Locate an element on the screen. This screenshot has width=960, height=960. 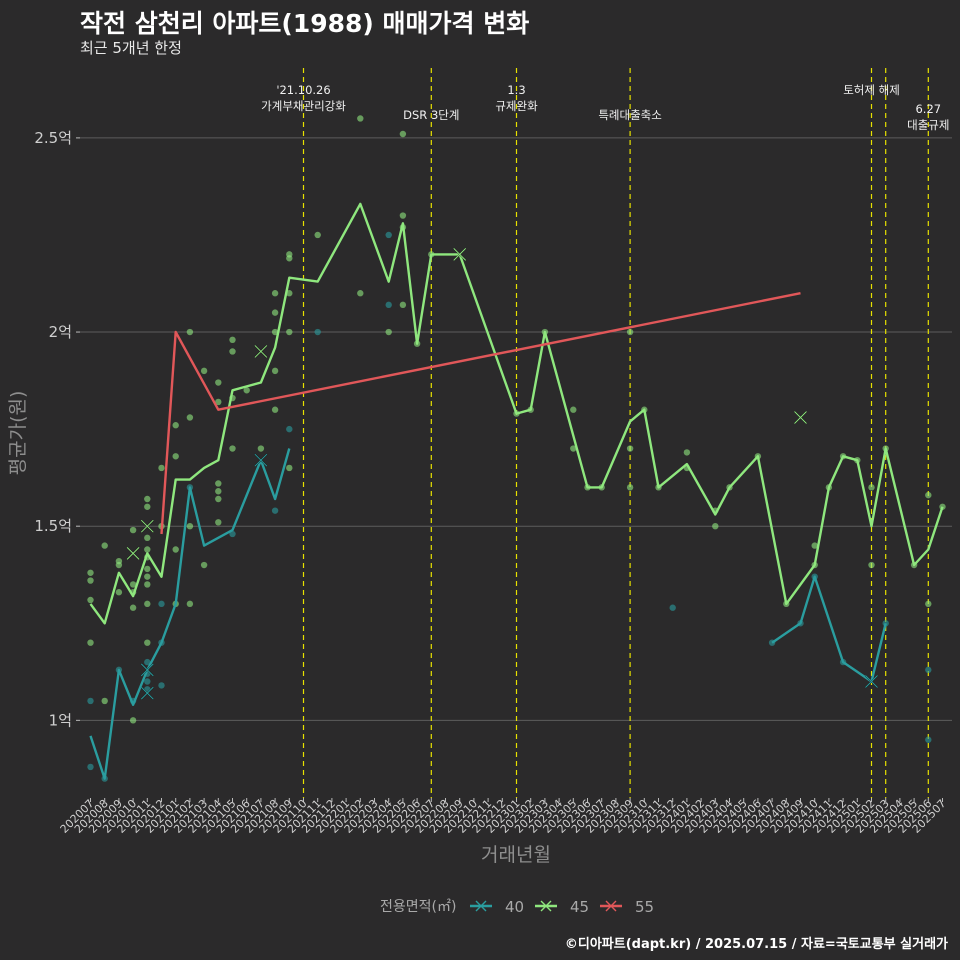
event-label: '21.10.26 is located at coordinates (303, 90).